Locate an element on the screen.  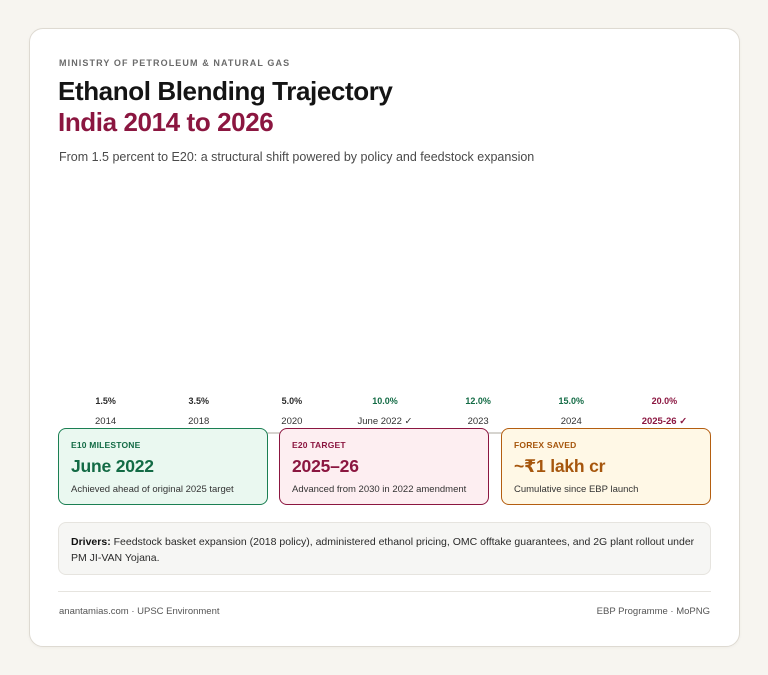
data-label: 5.0% is located at coordinates (292, 401).